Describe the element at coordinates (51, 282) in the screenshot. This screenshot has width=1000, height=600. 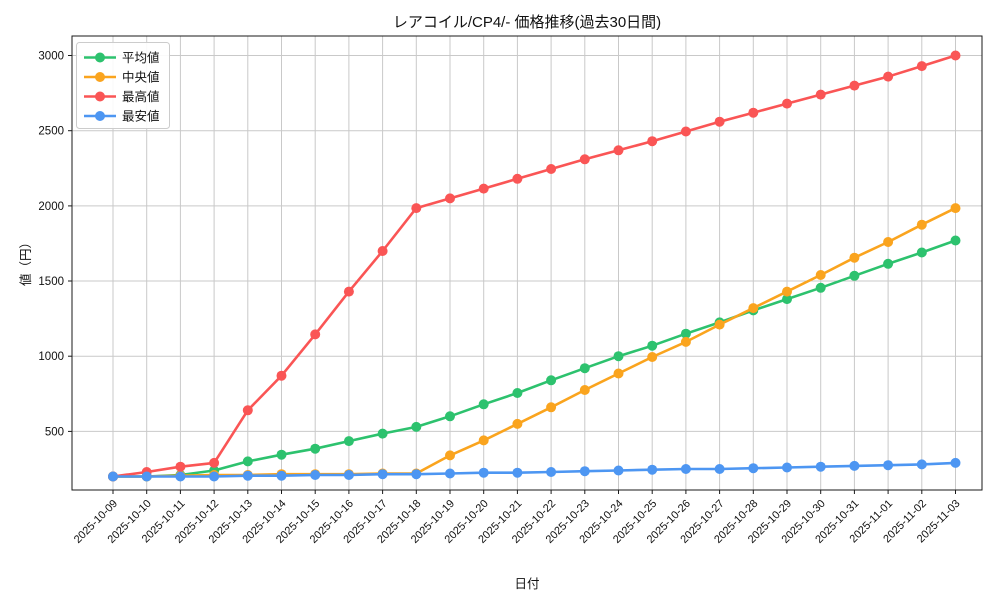
I see `y-tick-label: 1500` at that location.